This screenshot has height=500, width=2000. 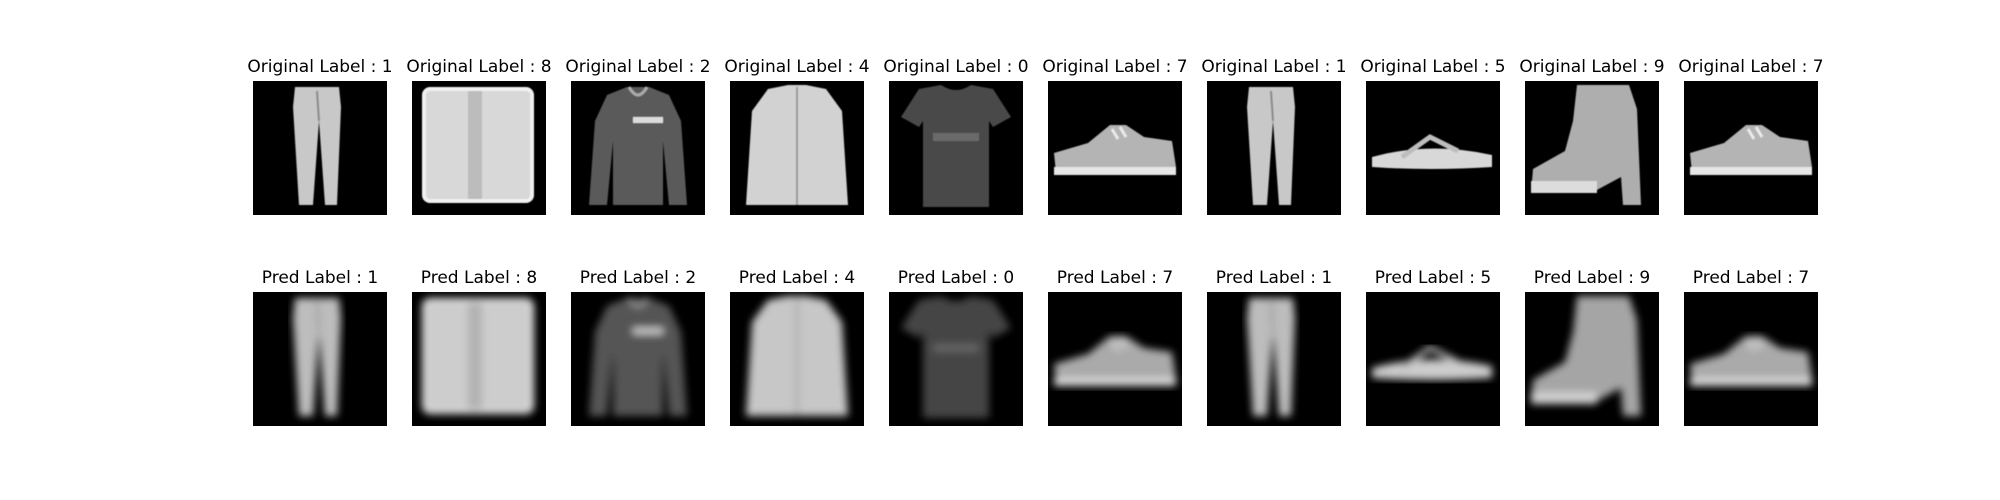 I want to click on original-label: Original Label : 0, so click(x=956, y=67).